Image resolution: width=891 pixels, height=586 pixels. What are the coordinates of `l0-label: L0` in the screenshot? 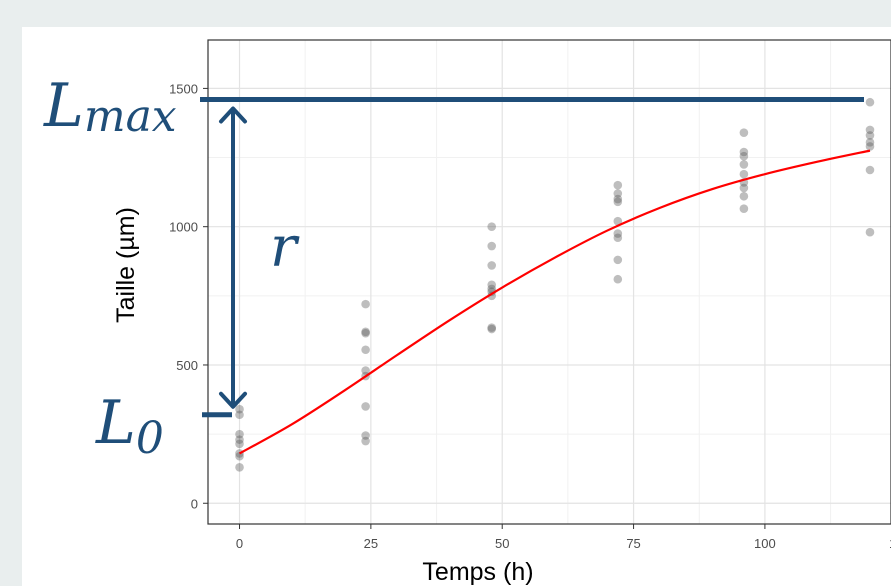 It's located at (129, 426).